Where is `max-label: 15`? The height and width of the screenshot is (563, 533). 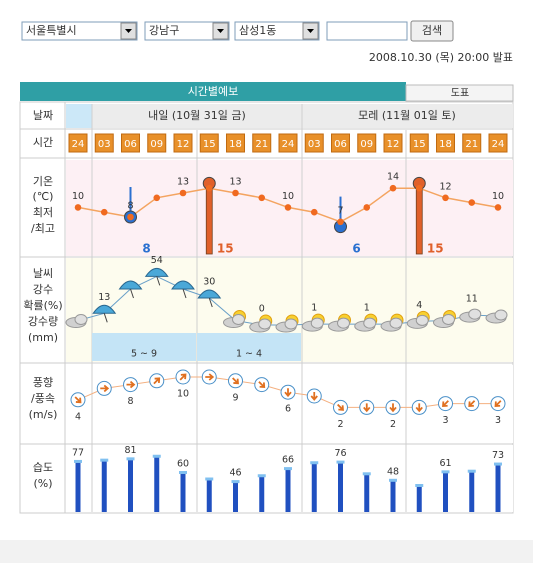
max-label: 15 is located at coordinates (225, 249).